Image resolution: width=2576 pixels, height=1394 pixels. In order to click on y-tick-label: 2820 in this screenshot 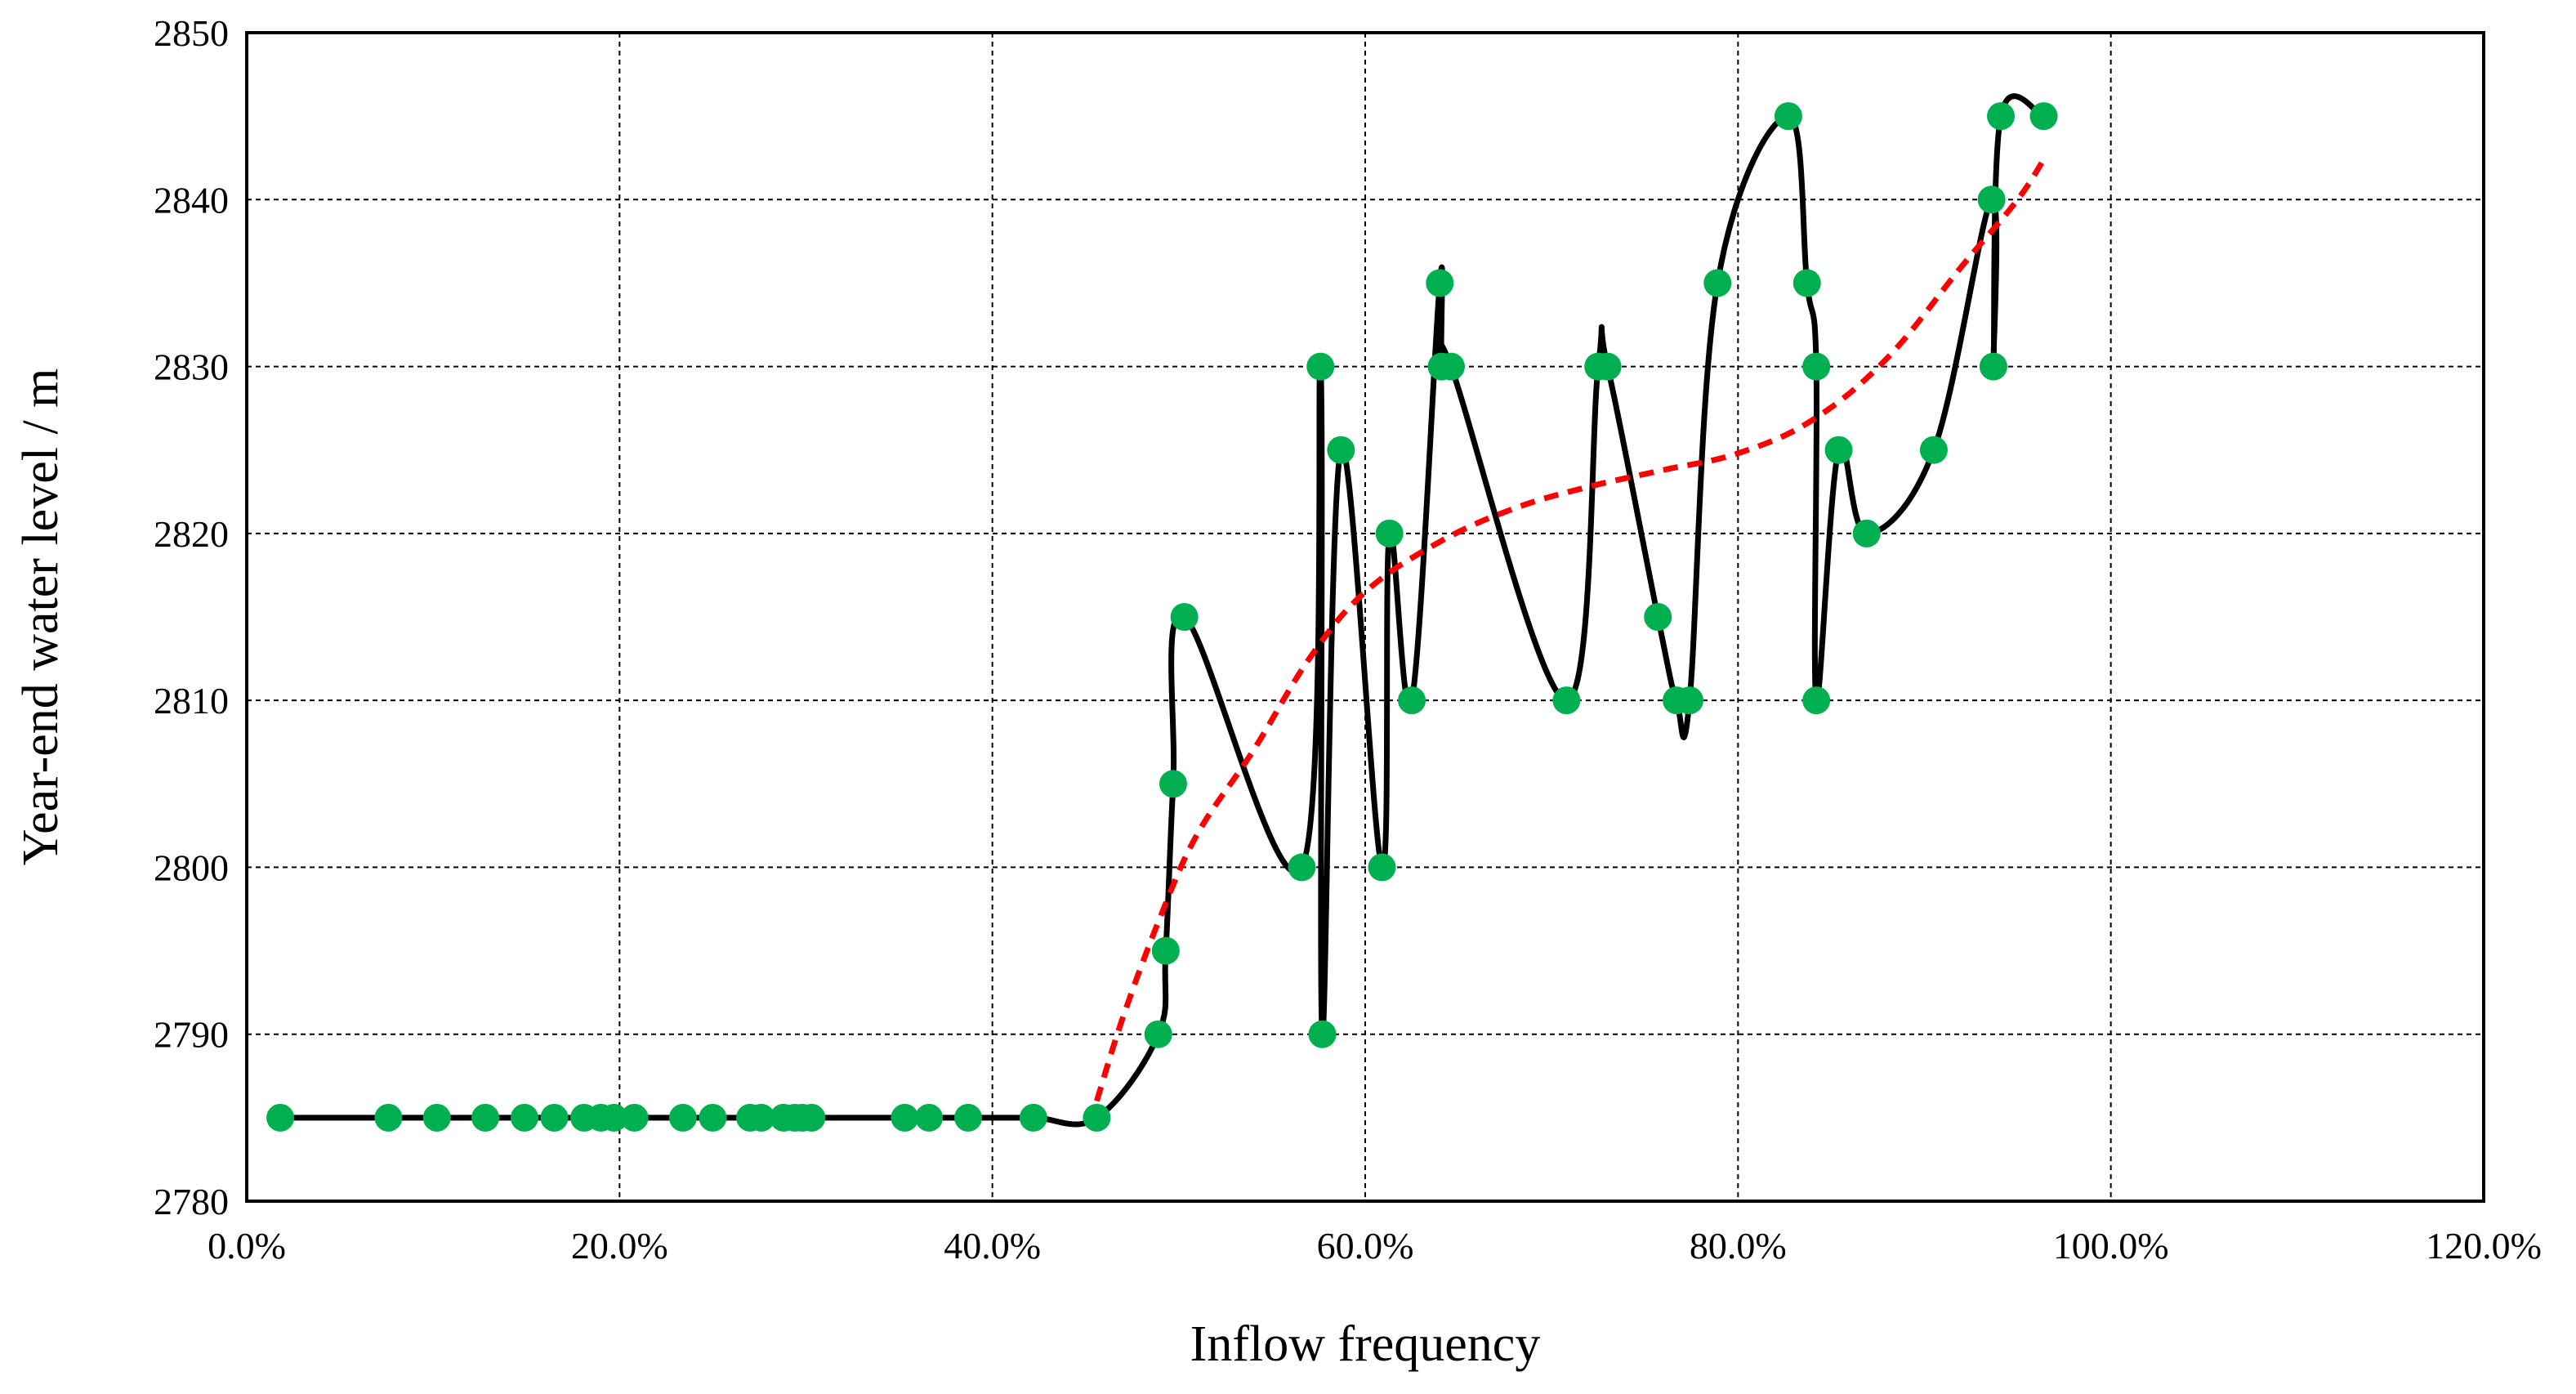, I will do `click(192, 534)`.